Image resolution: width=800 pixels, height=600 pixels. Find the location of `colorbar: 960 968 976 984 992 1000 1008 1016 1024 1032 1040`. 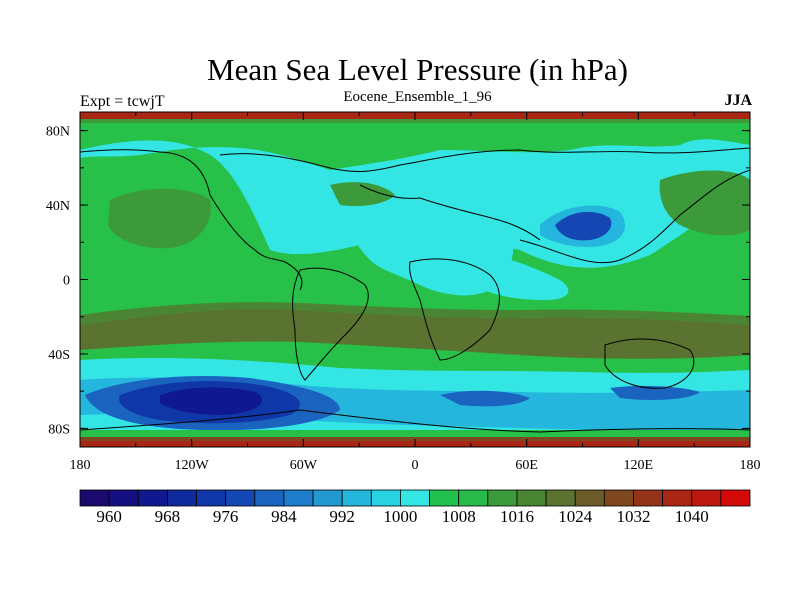

colorbar: 960 968 976 984 992 1000 1008 1016 1024 1032 1040 is located at coordinates (415, 507).